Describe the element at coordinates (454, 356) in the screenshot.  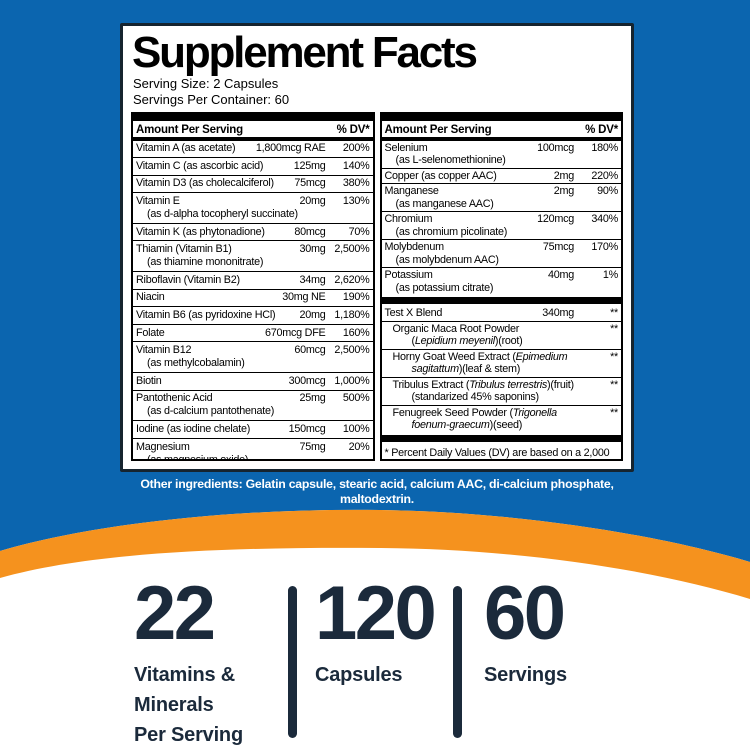
I see `name-text: Horny Goat Weed Extract (` at that location.